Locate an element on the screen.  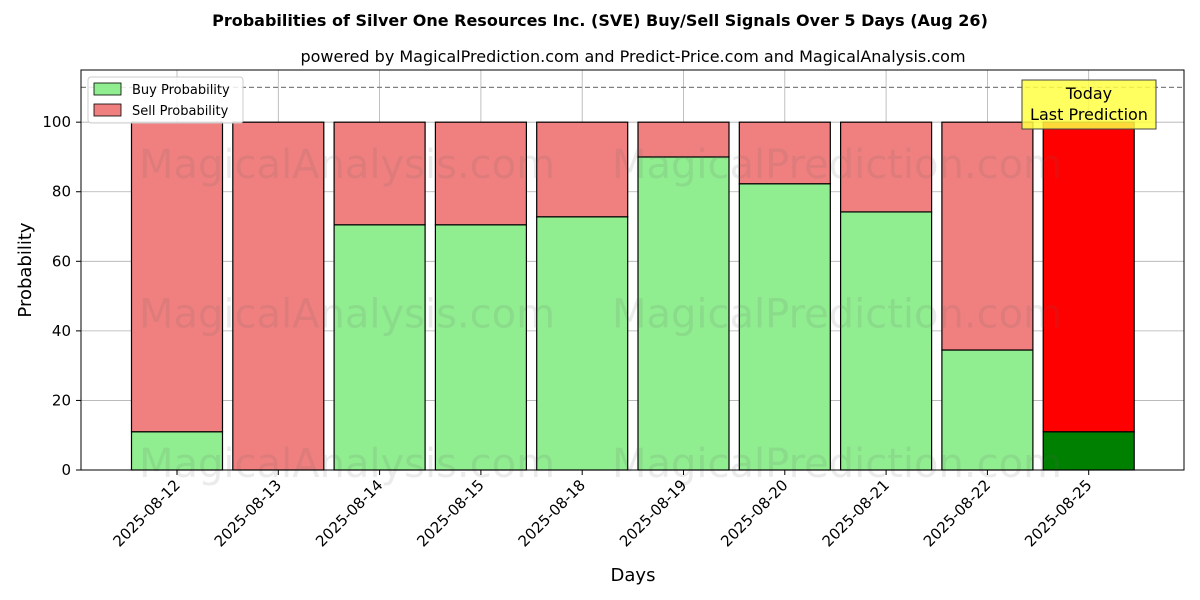
x-axis-label: Days is located at coordinates (633, 575).